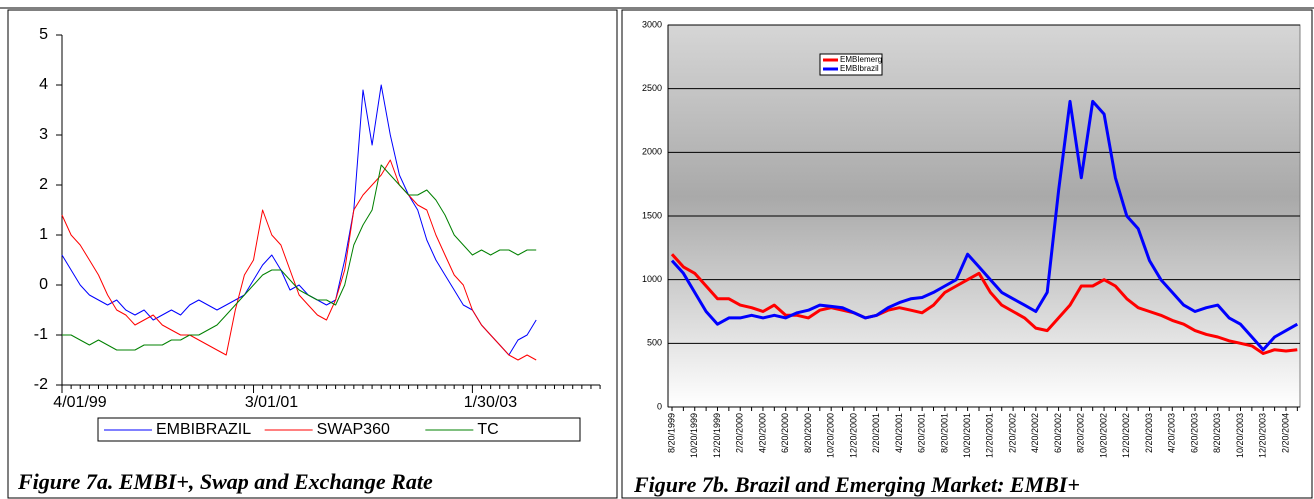 The width and height of the screenshot is (1314, 499). What do you see at coordinates (1103, 435) in the screenshot?
I see `x-tick-label: 10/20/2002` at bounding box center [1103, 435].